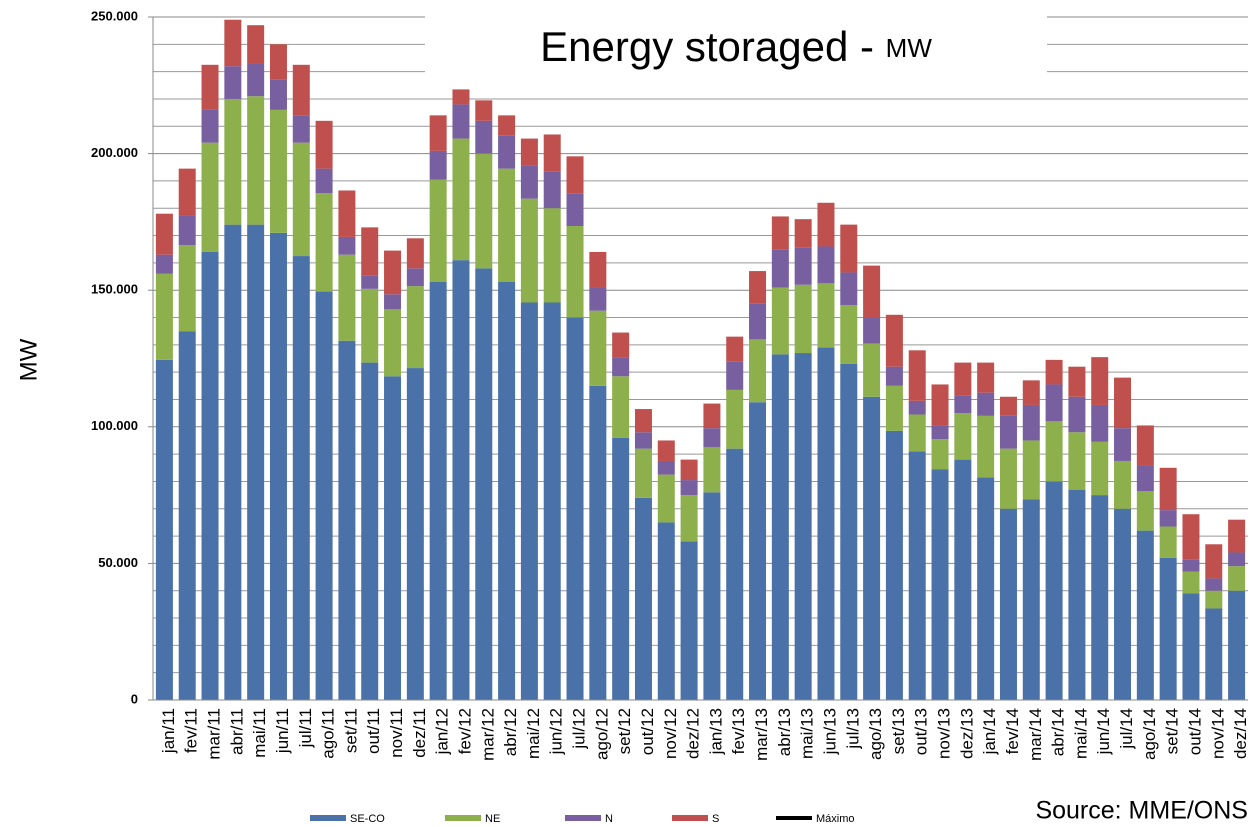 The height and width of the screenshot is (827, 1253). What do you see at coordinates (305, 728) in the screenshot?
I see `x-tick-label: jul/11` at bounding box center [305, 728].